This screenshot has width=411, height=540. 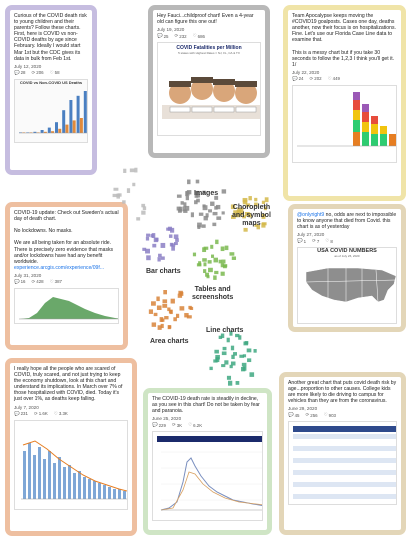 What do you see at coordinates (20, 72) in the screenshot?
I see `reply-count: 💬 28` at bounding box center [20, 72].